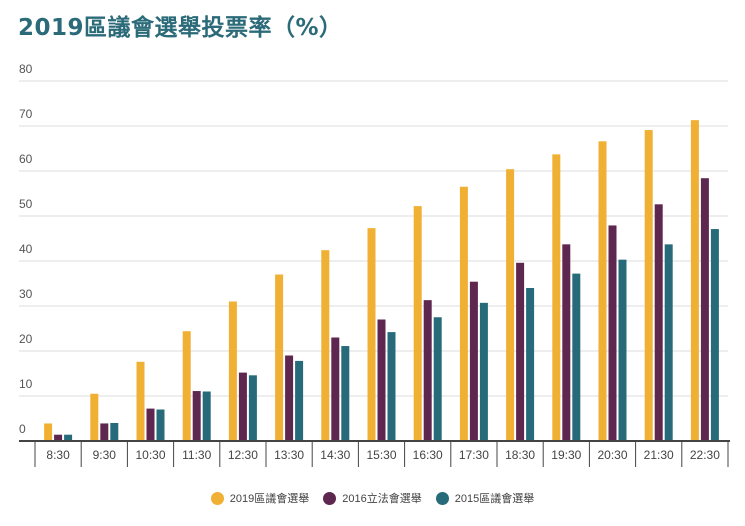 This screenshot has height=526, width=745. I want to click on x-tick-label: 15:30, so click(381, 455).